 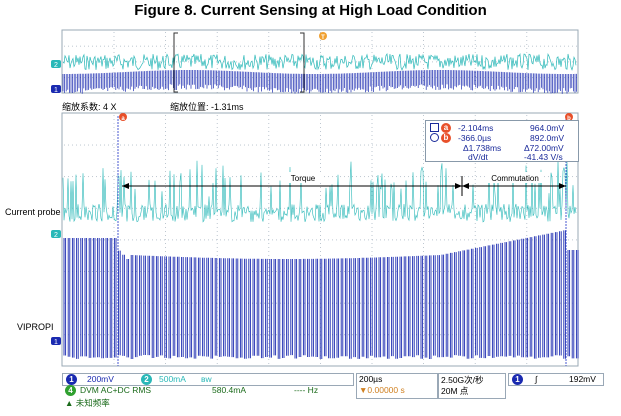 I want to click on ch1-badge: 1, so click(x=71, y=379).